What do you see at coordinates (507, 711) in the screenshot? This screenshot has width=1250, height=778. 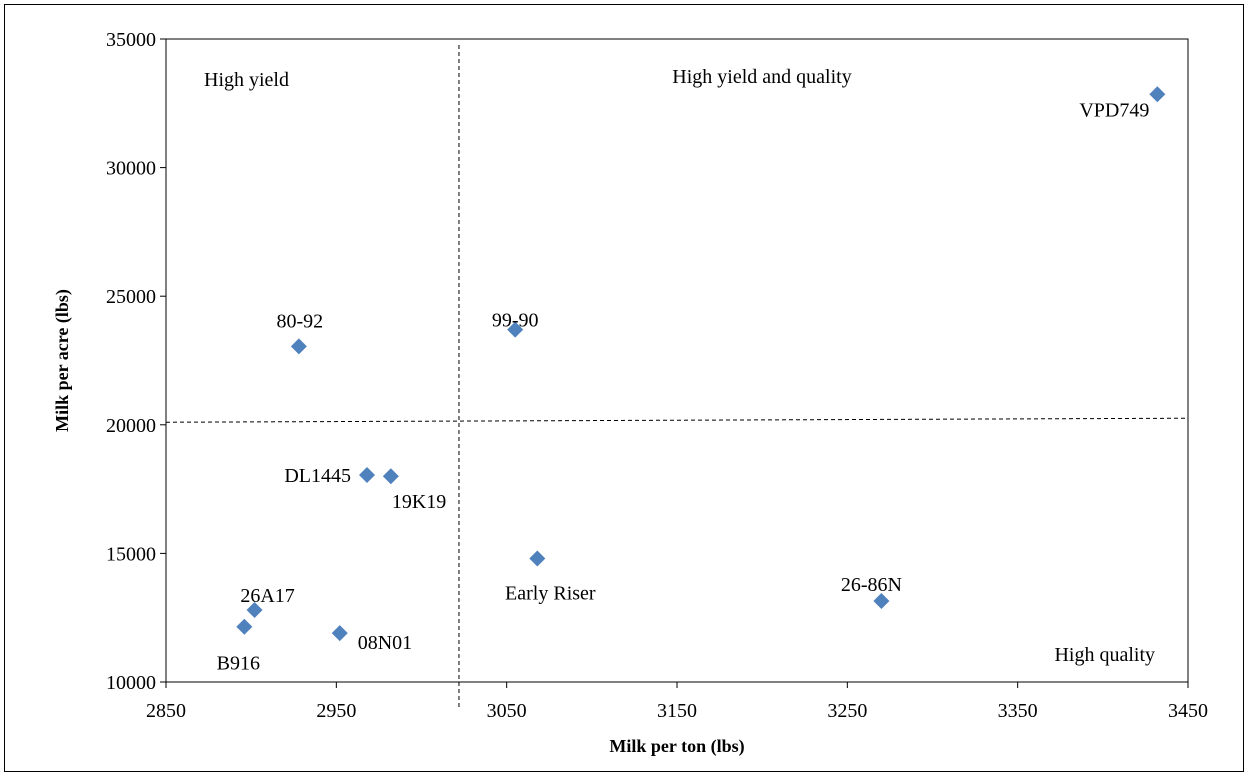 I see `x-tick-label: 3050` at bounding box center [507, 711].